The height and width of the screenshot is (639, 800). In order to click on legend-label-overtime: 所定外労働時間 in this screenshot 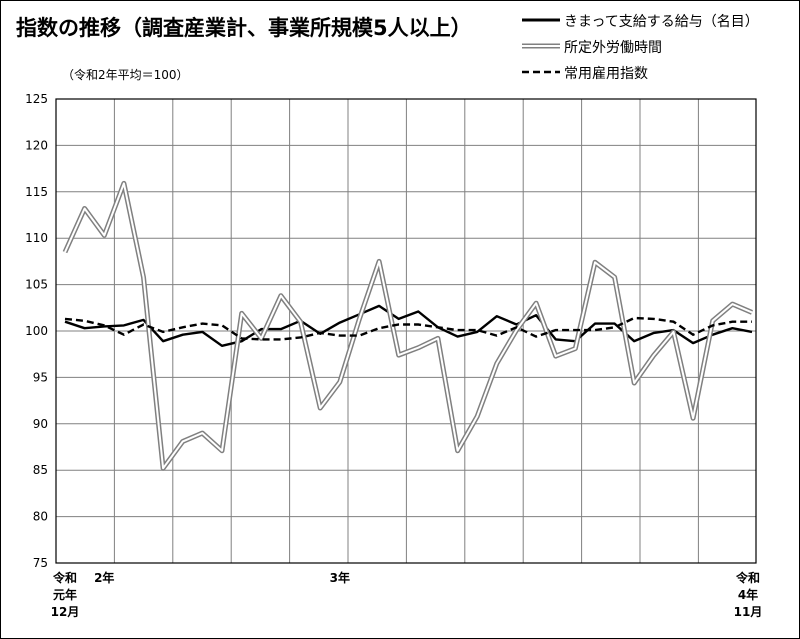, I will do `click(613, 48)`.